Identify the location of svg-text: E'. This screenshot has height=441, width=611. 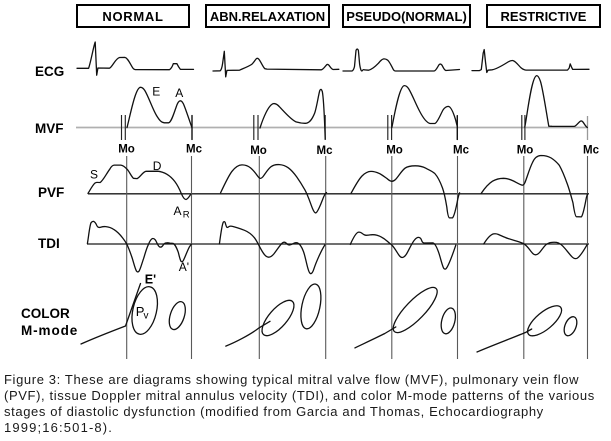
(150, 280).